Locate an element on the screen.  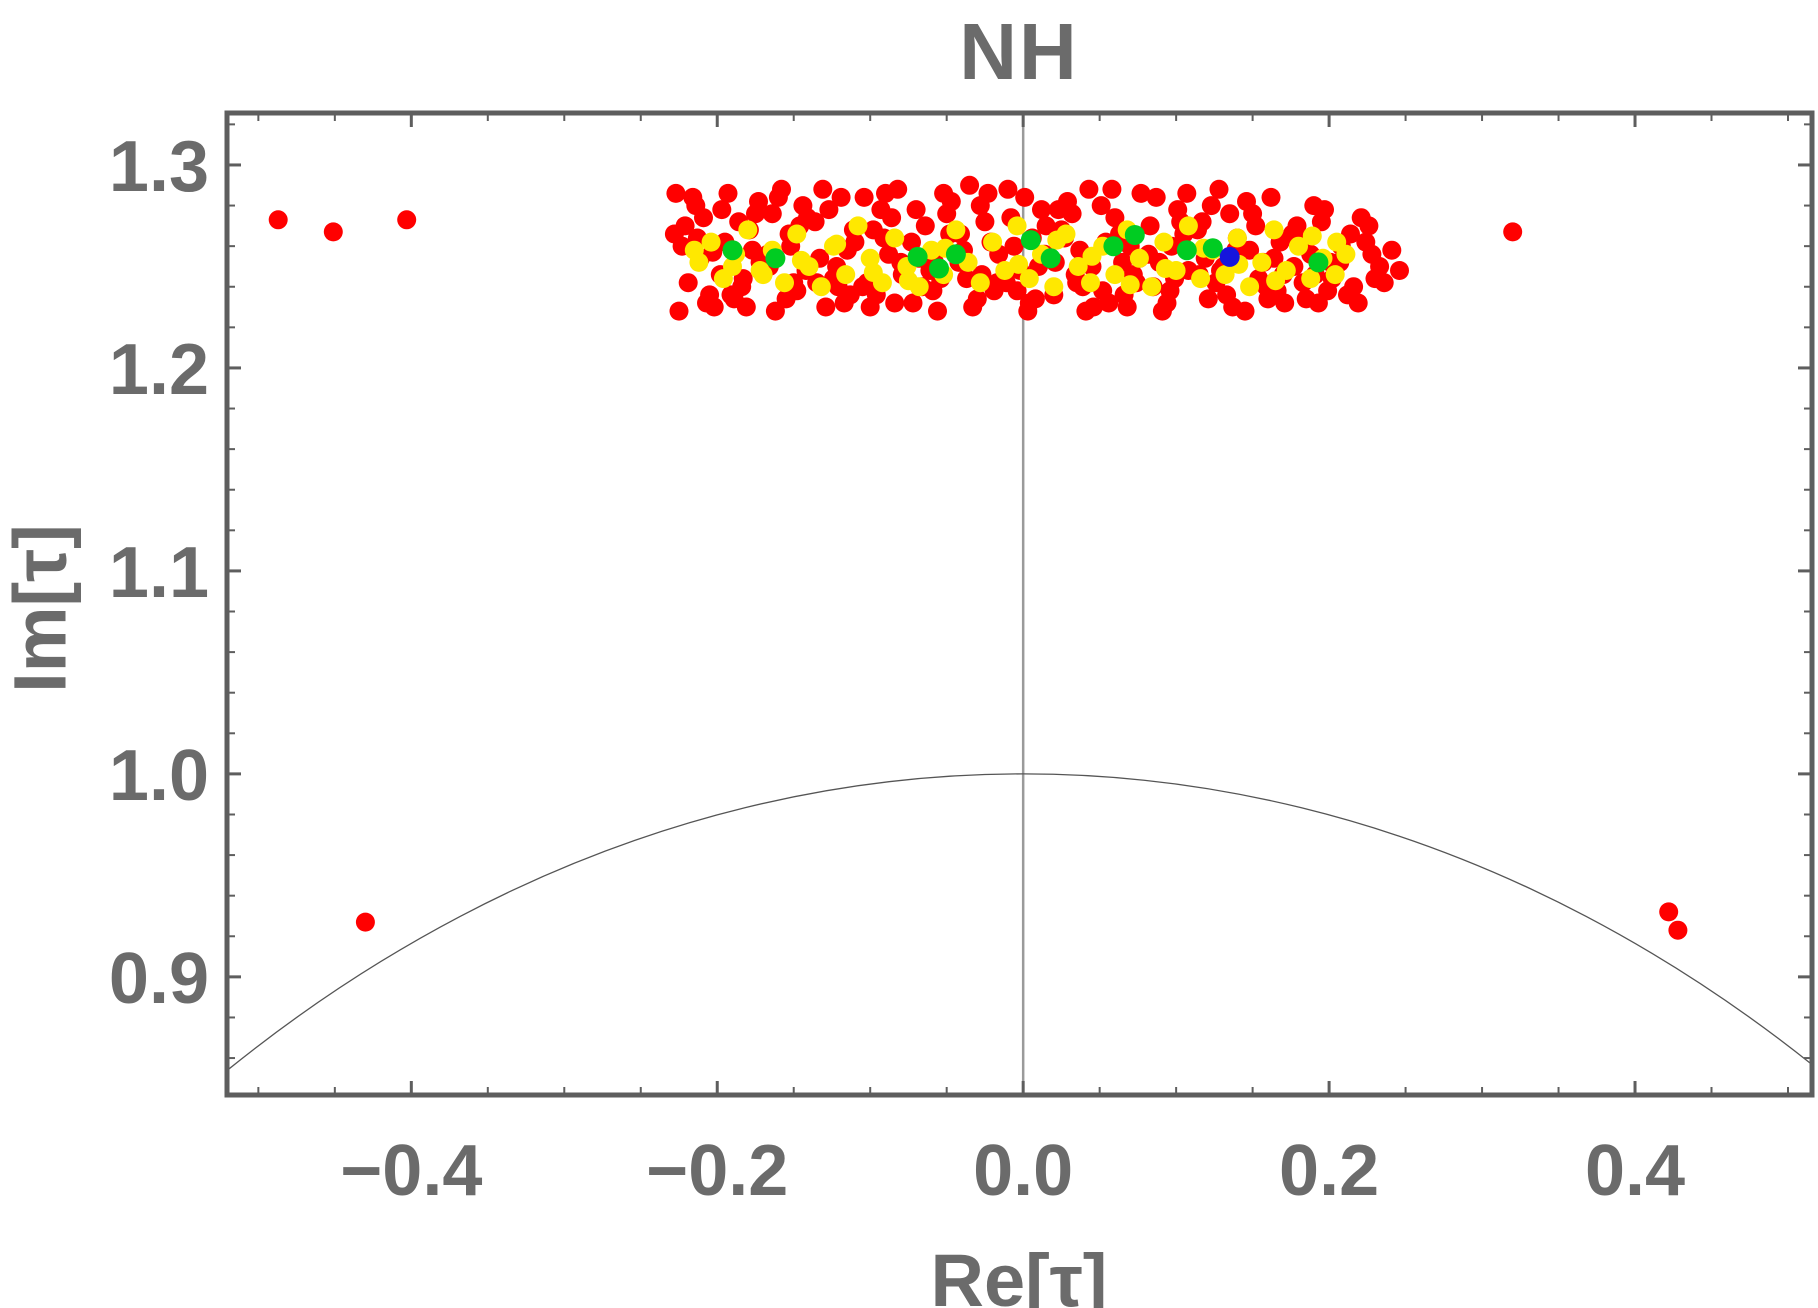
x-tick-label: 0.4 is located at coordinates (1635, 1171).